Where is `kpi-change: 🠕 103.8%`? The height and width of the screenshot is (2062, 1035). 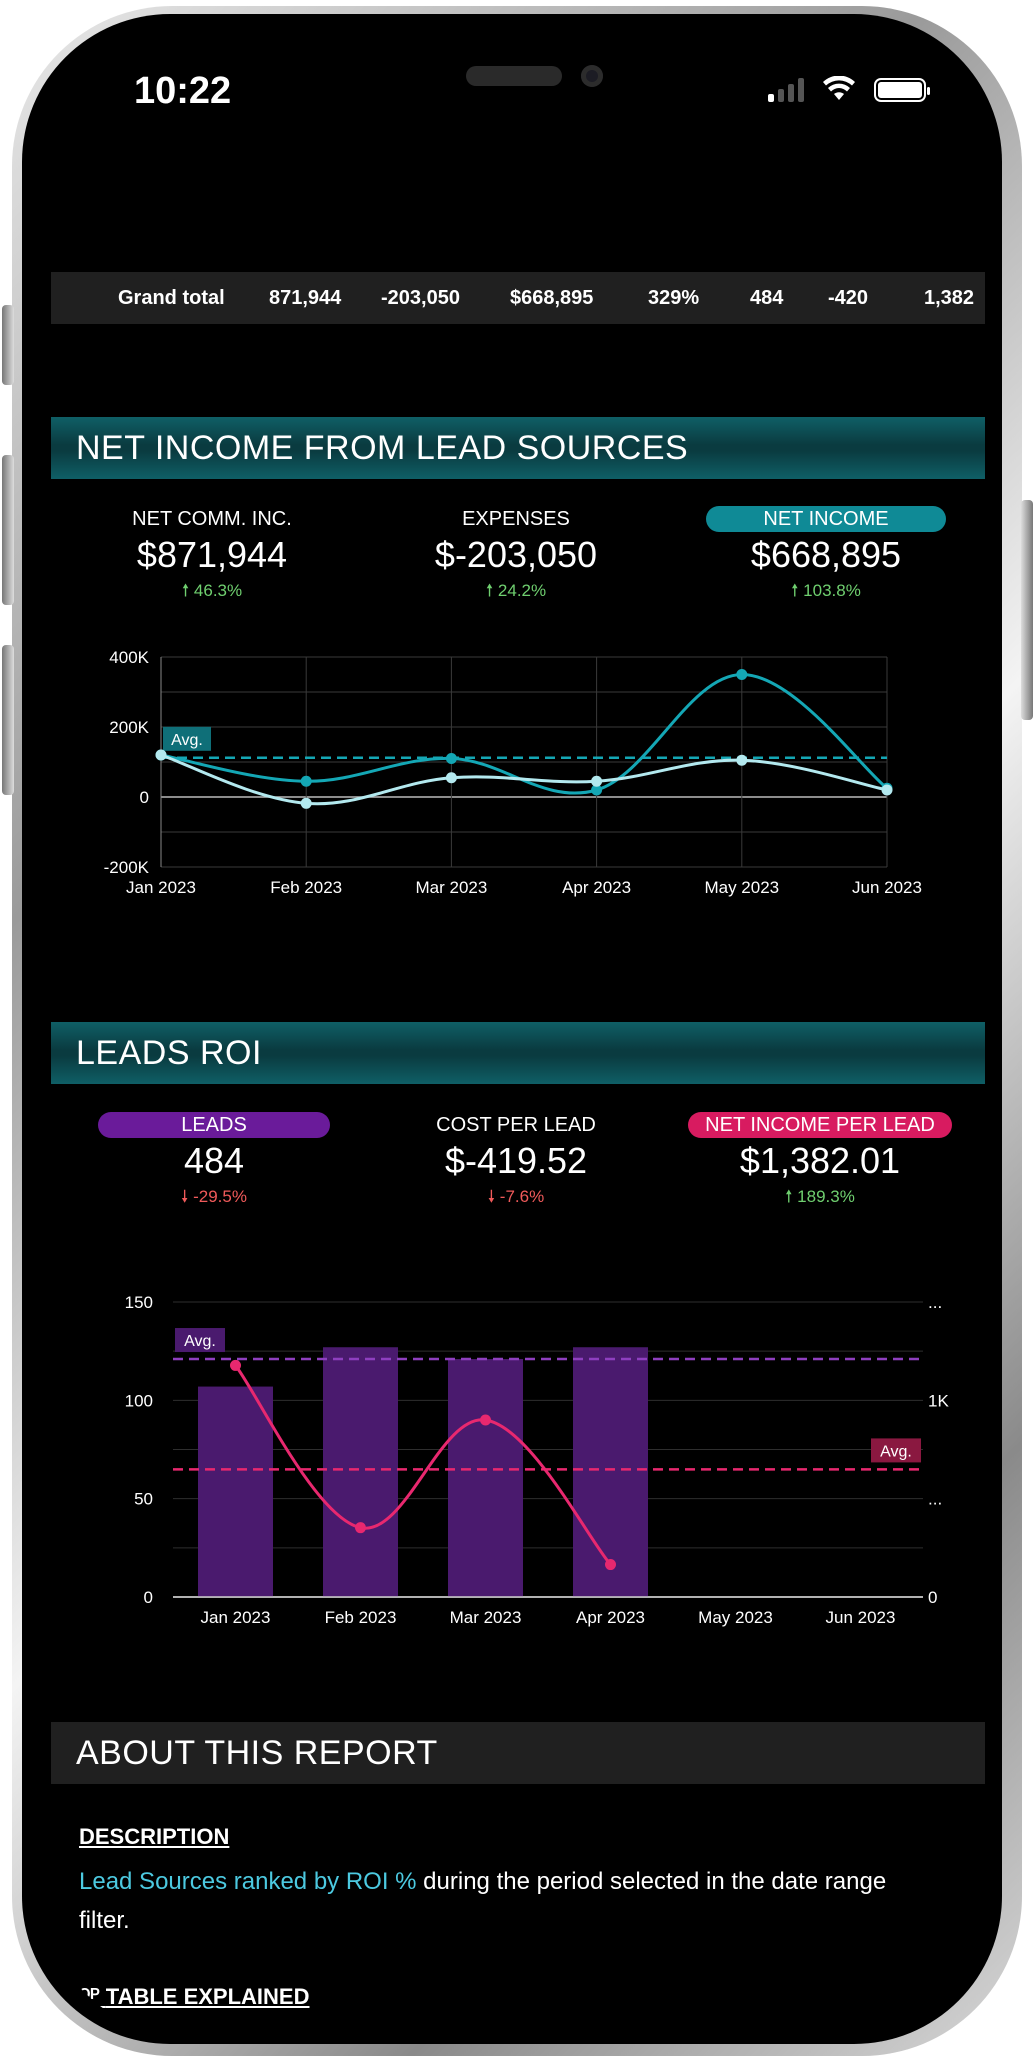 kpi-change: 🠕 103.8% is located at coordinates (826, 590).